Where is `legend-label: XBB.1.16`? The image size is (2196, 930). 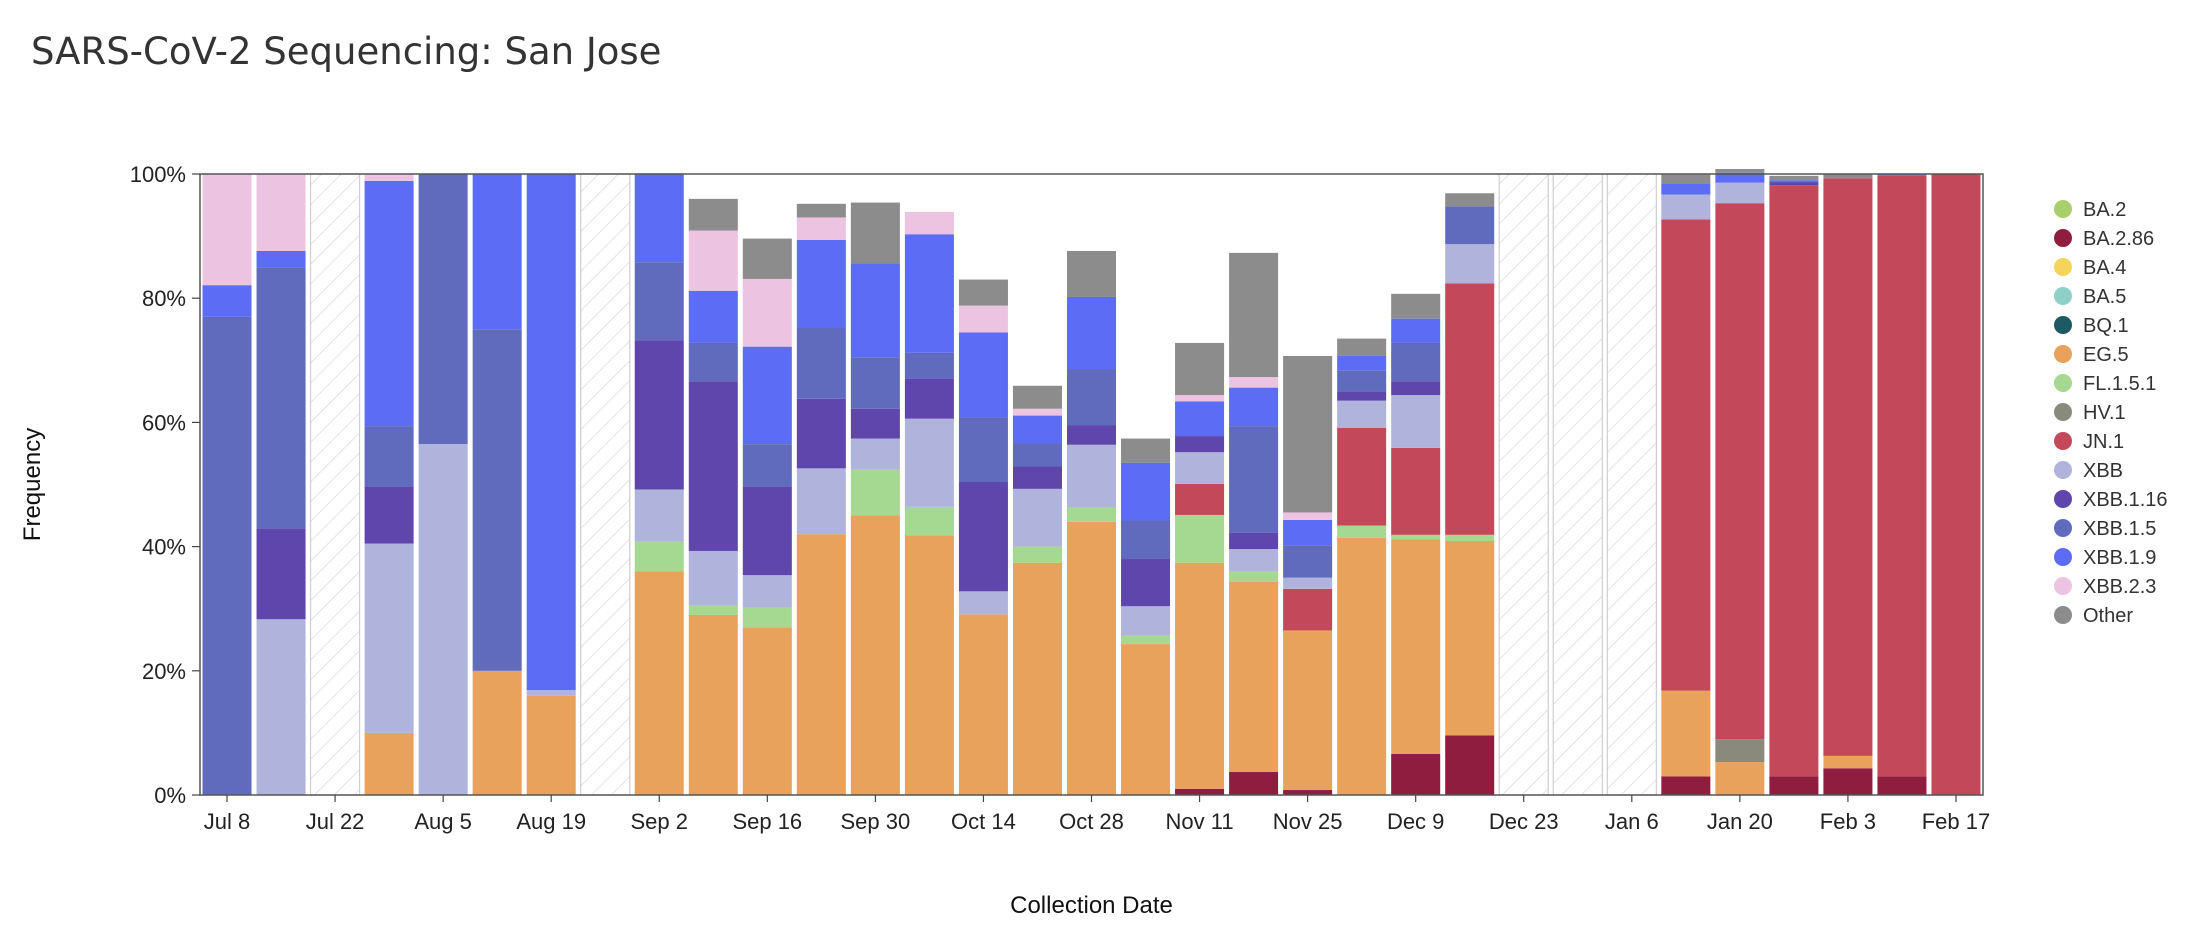 legend-label: XBB.1.16 is located at coordinates (2125, 500).